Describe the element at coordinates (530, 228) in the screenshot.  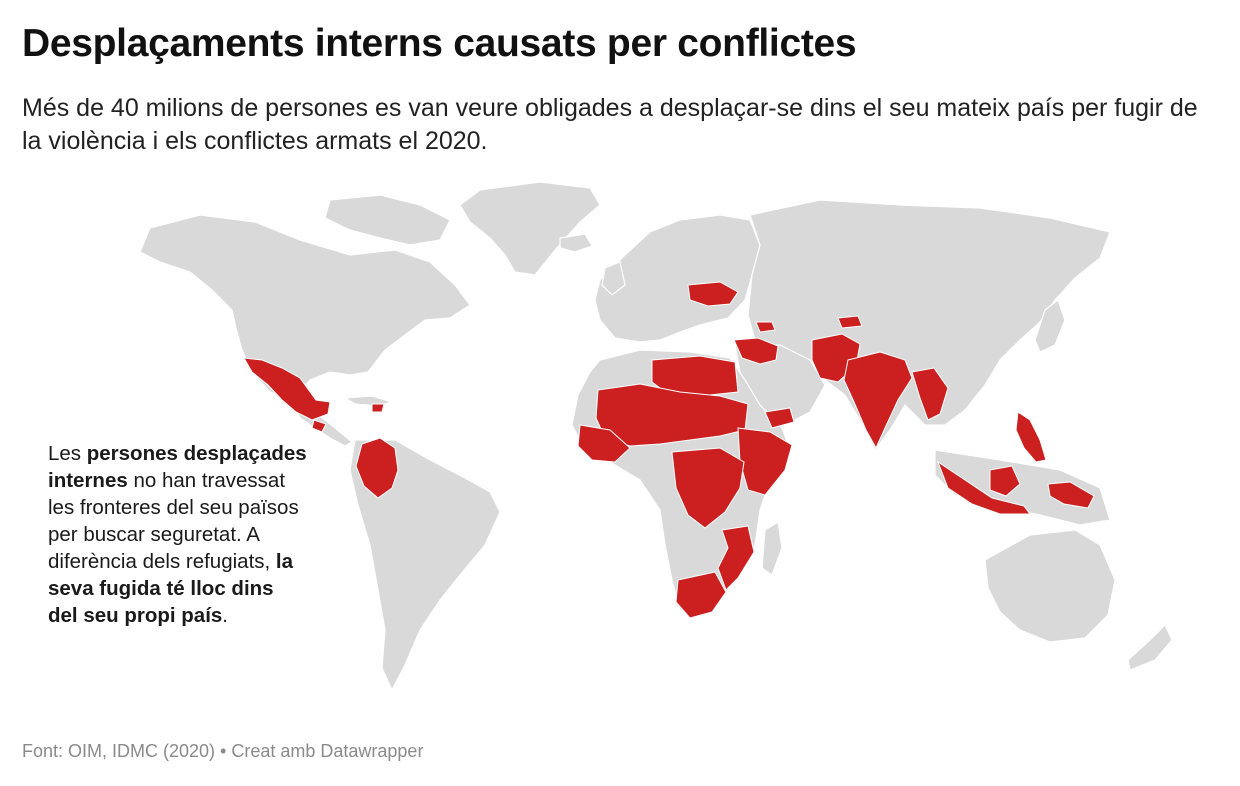
I see `land-greenland` at that location.